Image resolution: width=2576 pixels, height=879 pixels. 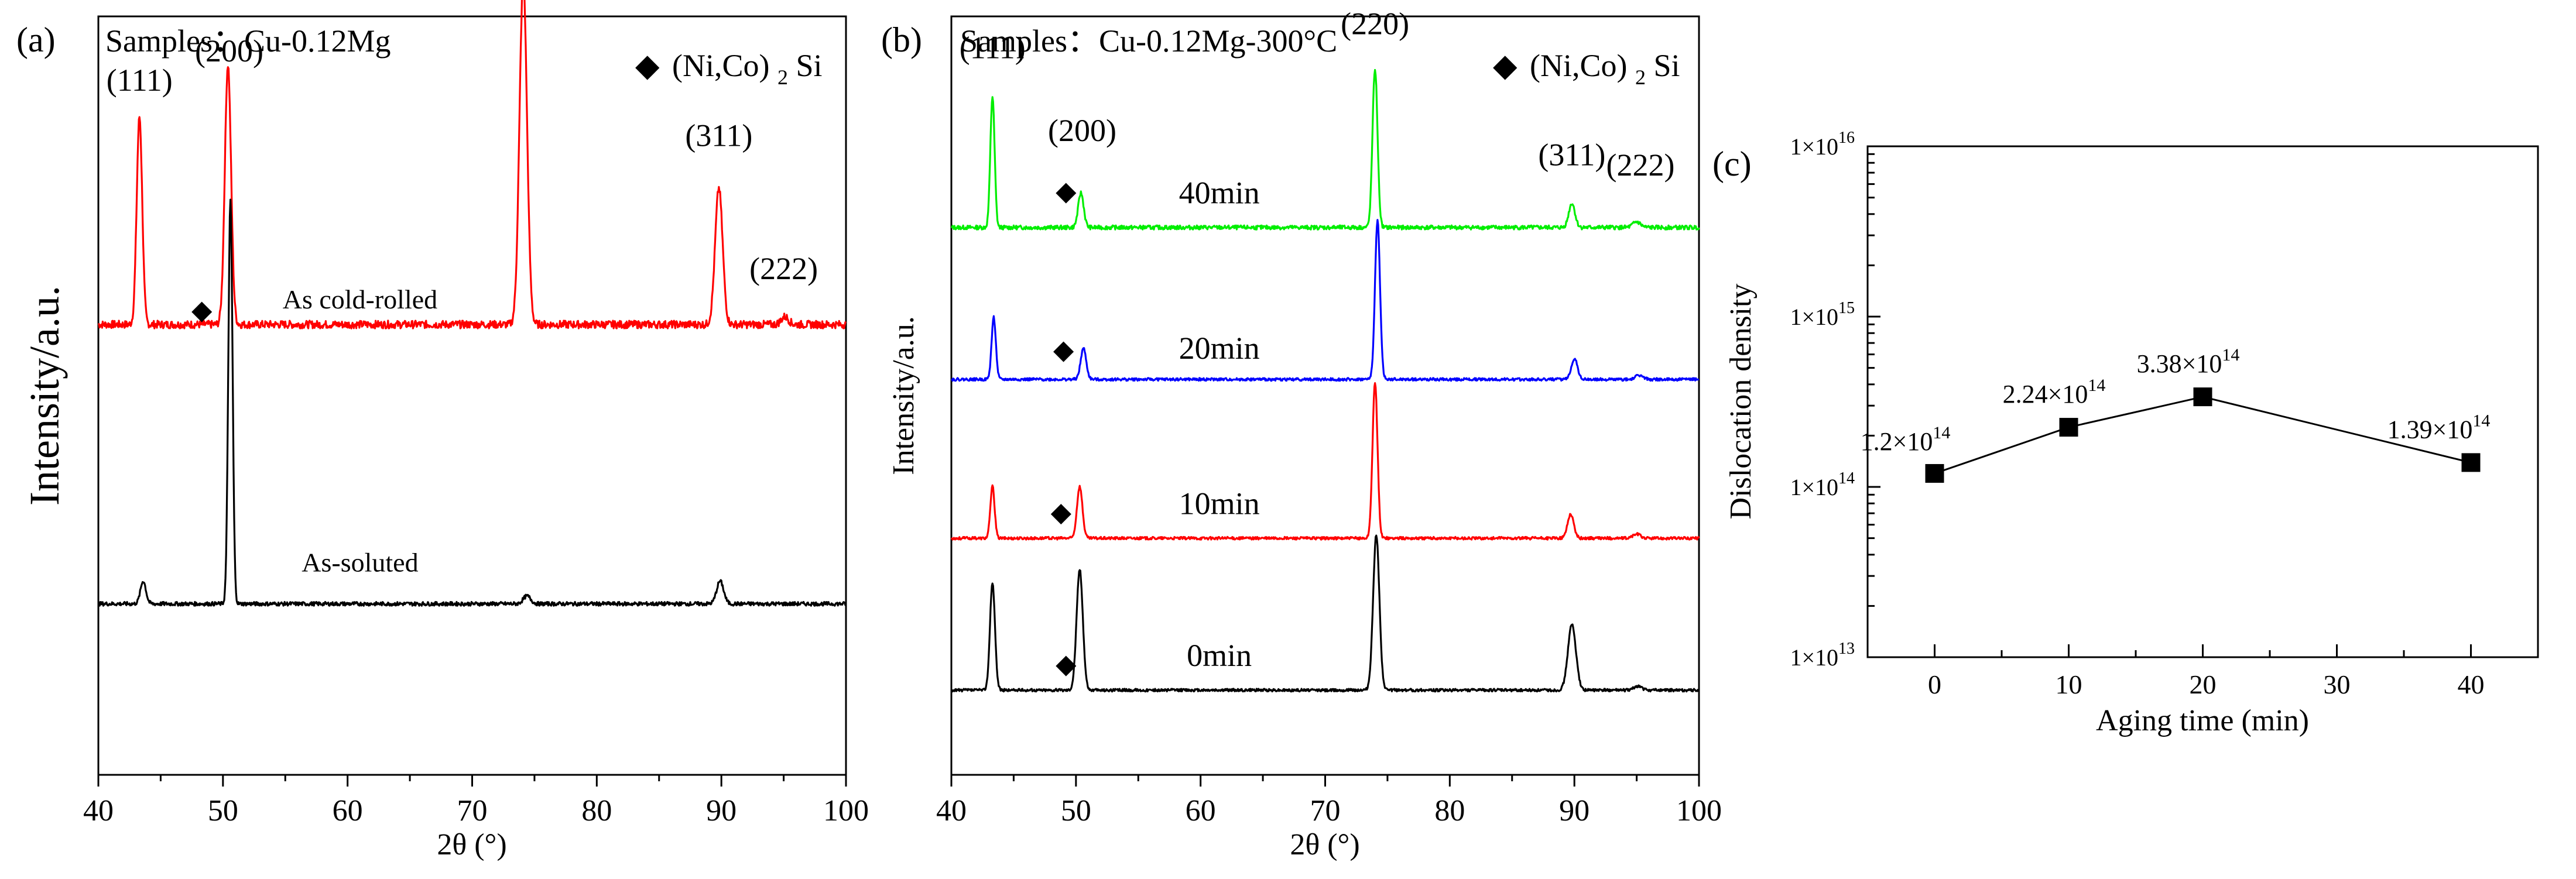 I want to click on panel-c-y-axis-title: Dislocation density, so click(x=1741, y=402).